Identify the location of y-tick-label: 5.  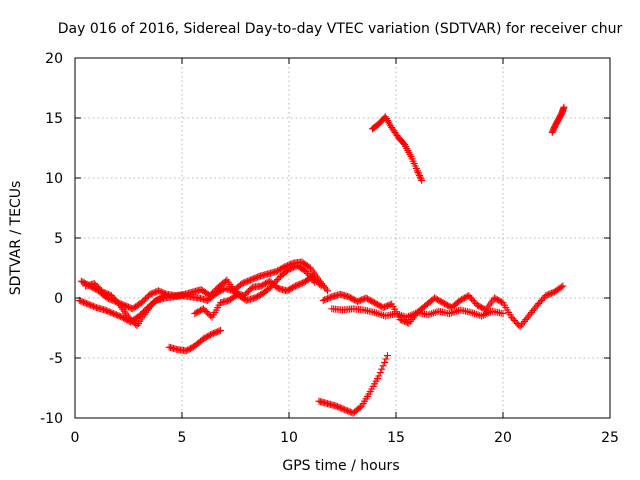
(58, 239).